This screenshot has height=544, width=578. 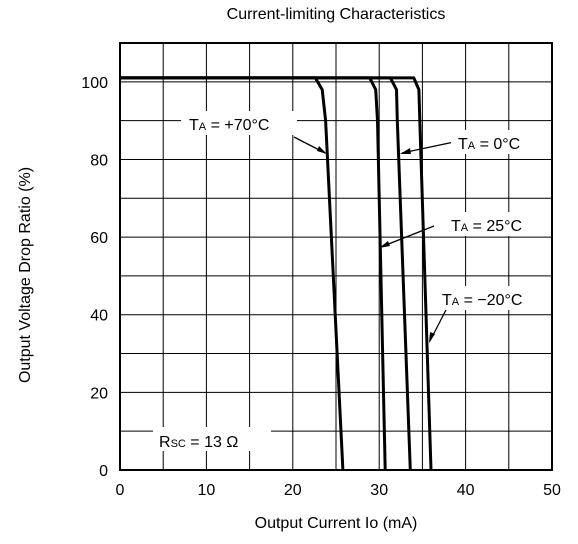 I want to click on x-tick-0: 0, so click(x=120, y=490).